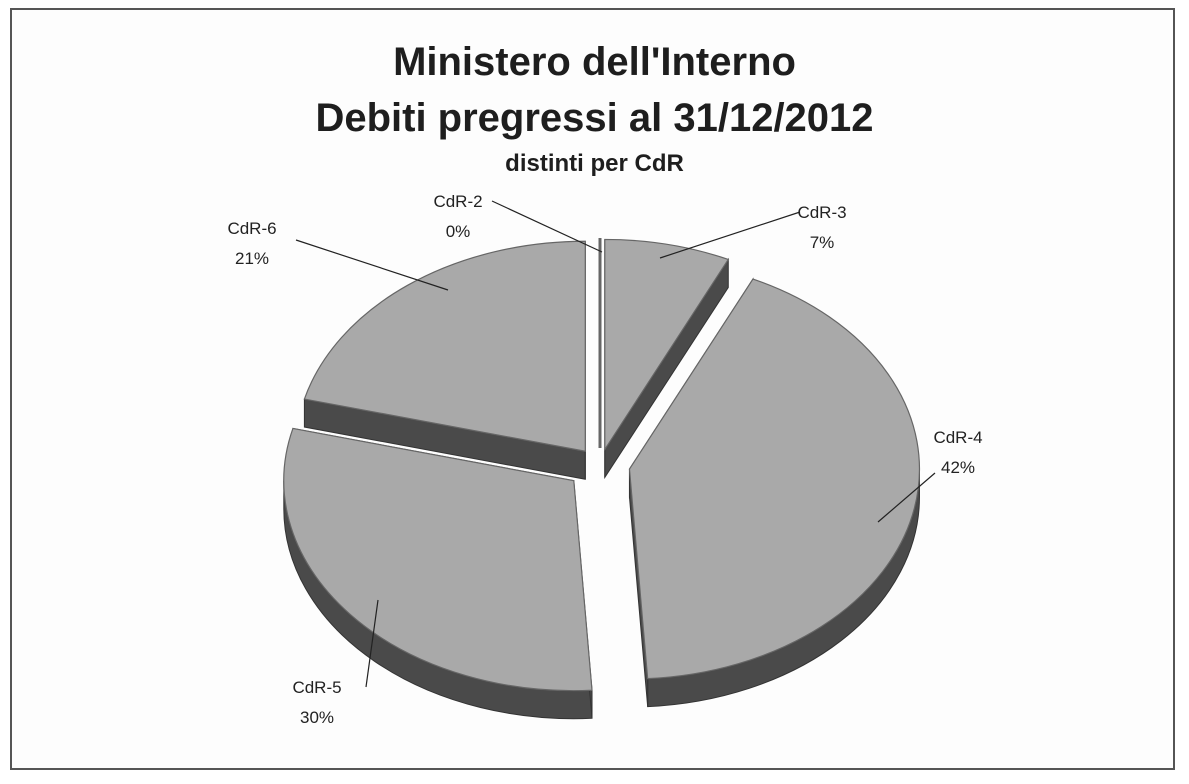 The image size is (1189, 784). I want to click on label-name-cdr-4: CdR-4, so click(957, 437).